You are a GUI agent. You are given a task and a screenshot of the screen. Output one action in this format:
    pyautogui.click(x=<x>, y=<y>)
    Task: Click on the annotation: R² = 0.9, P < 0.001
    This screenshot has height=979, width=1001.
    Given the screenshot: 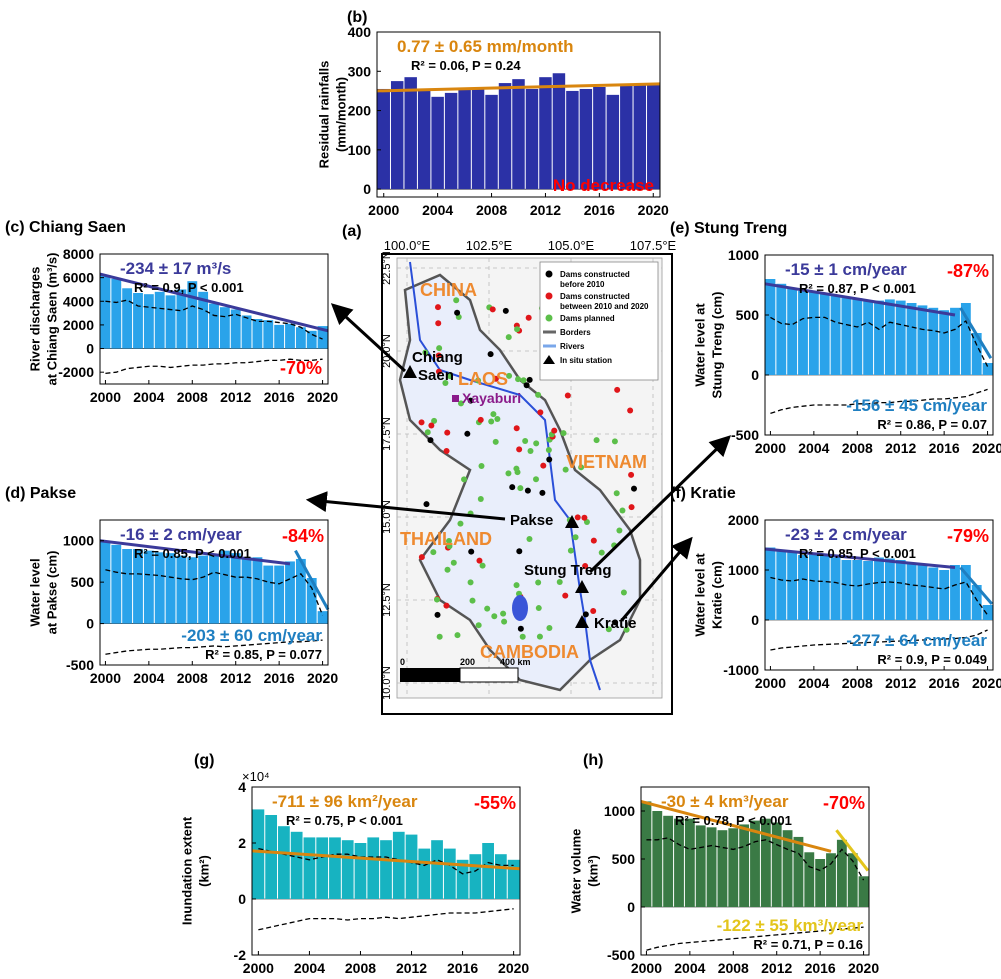 What is the action you would take?
    pyautogui.click(x=189, y=287)
    